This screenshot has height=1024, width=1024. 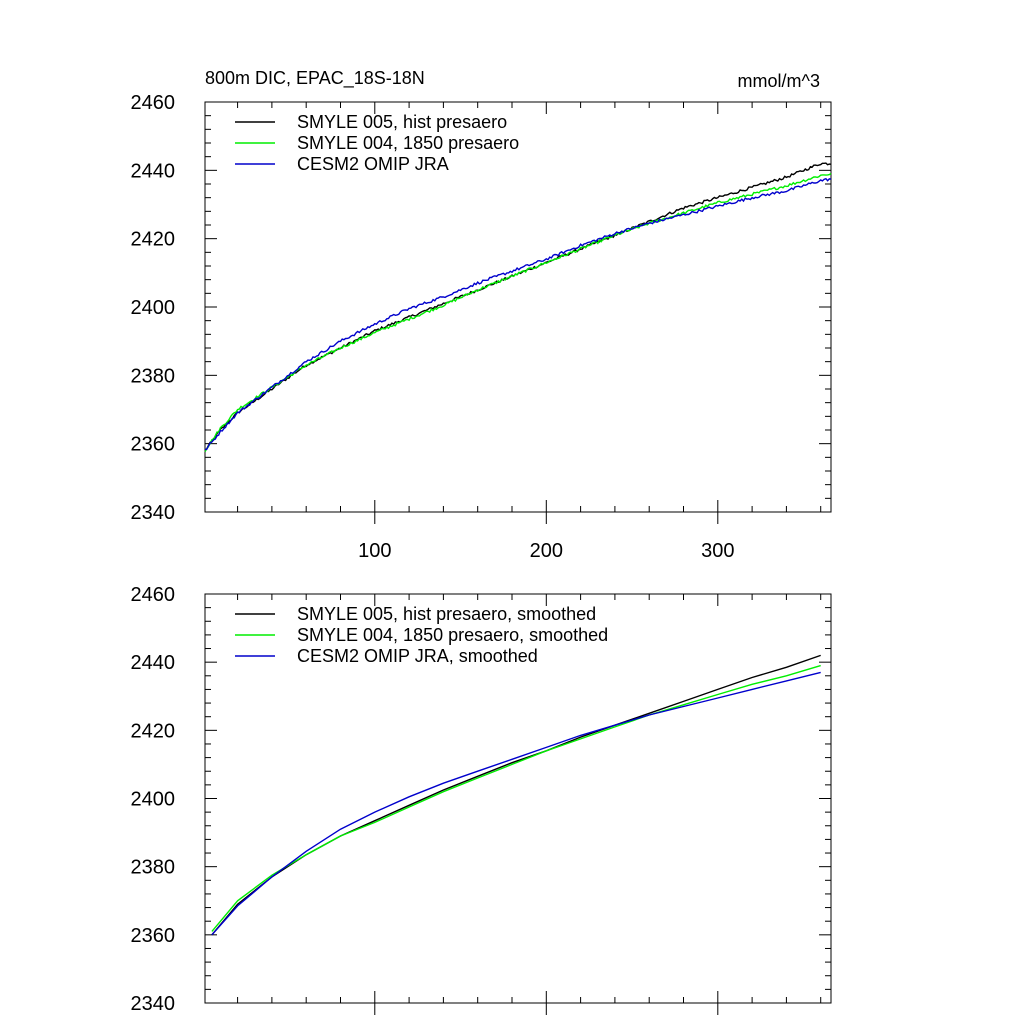 I want to click on legend-label: SMYLE 004, 1850 presaero, so click(x=408, y=143).